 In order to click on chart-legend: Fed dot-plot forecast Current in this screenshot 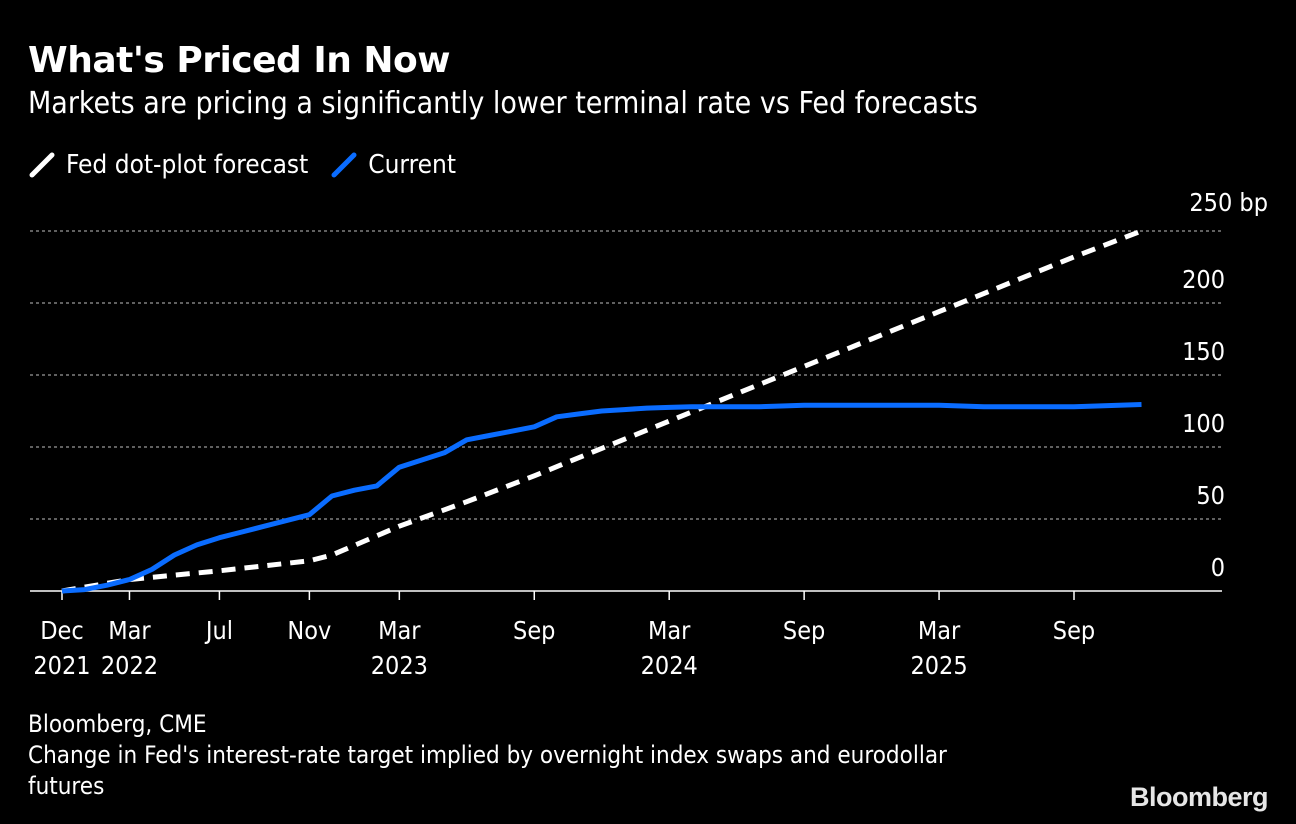, I will do `click(253, 165)`.